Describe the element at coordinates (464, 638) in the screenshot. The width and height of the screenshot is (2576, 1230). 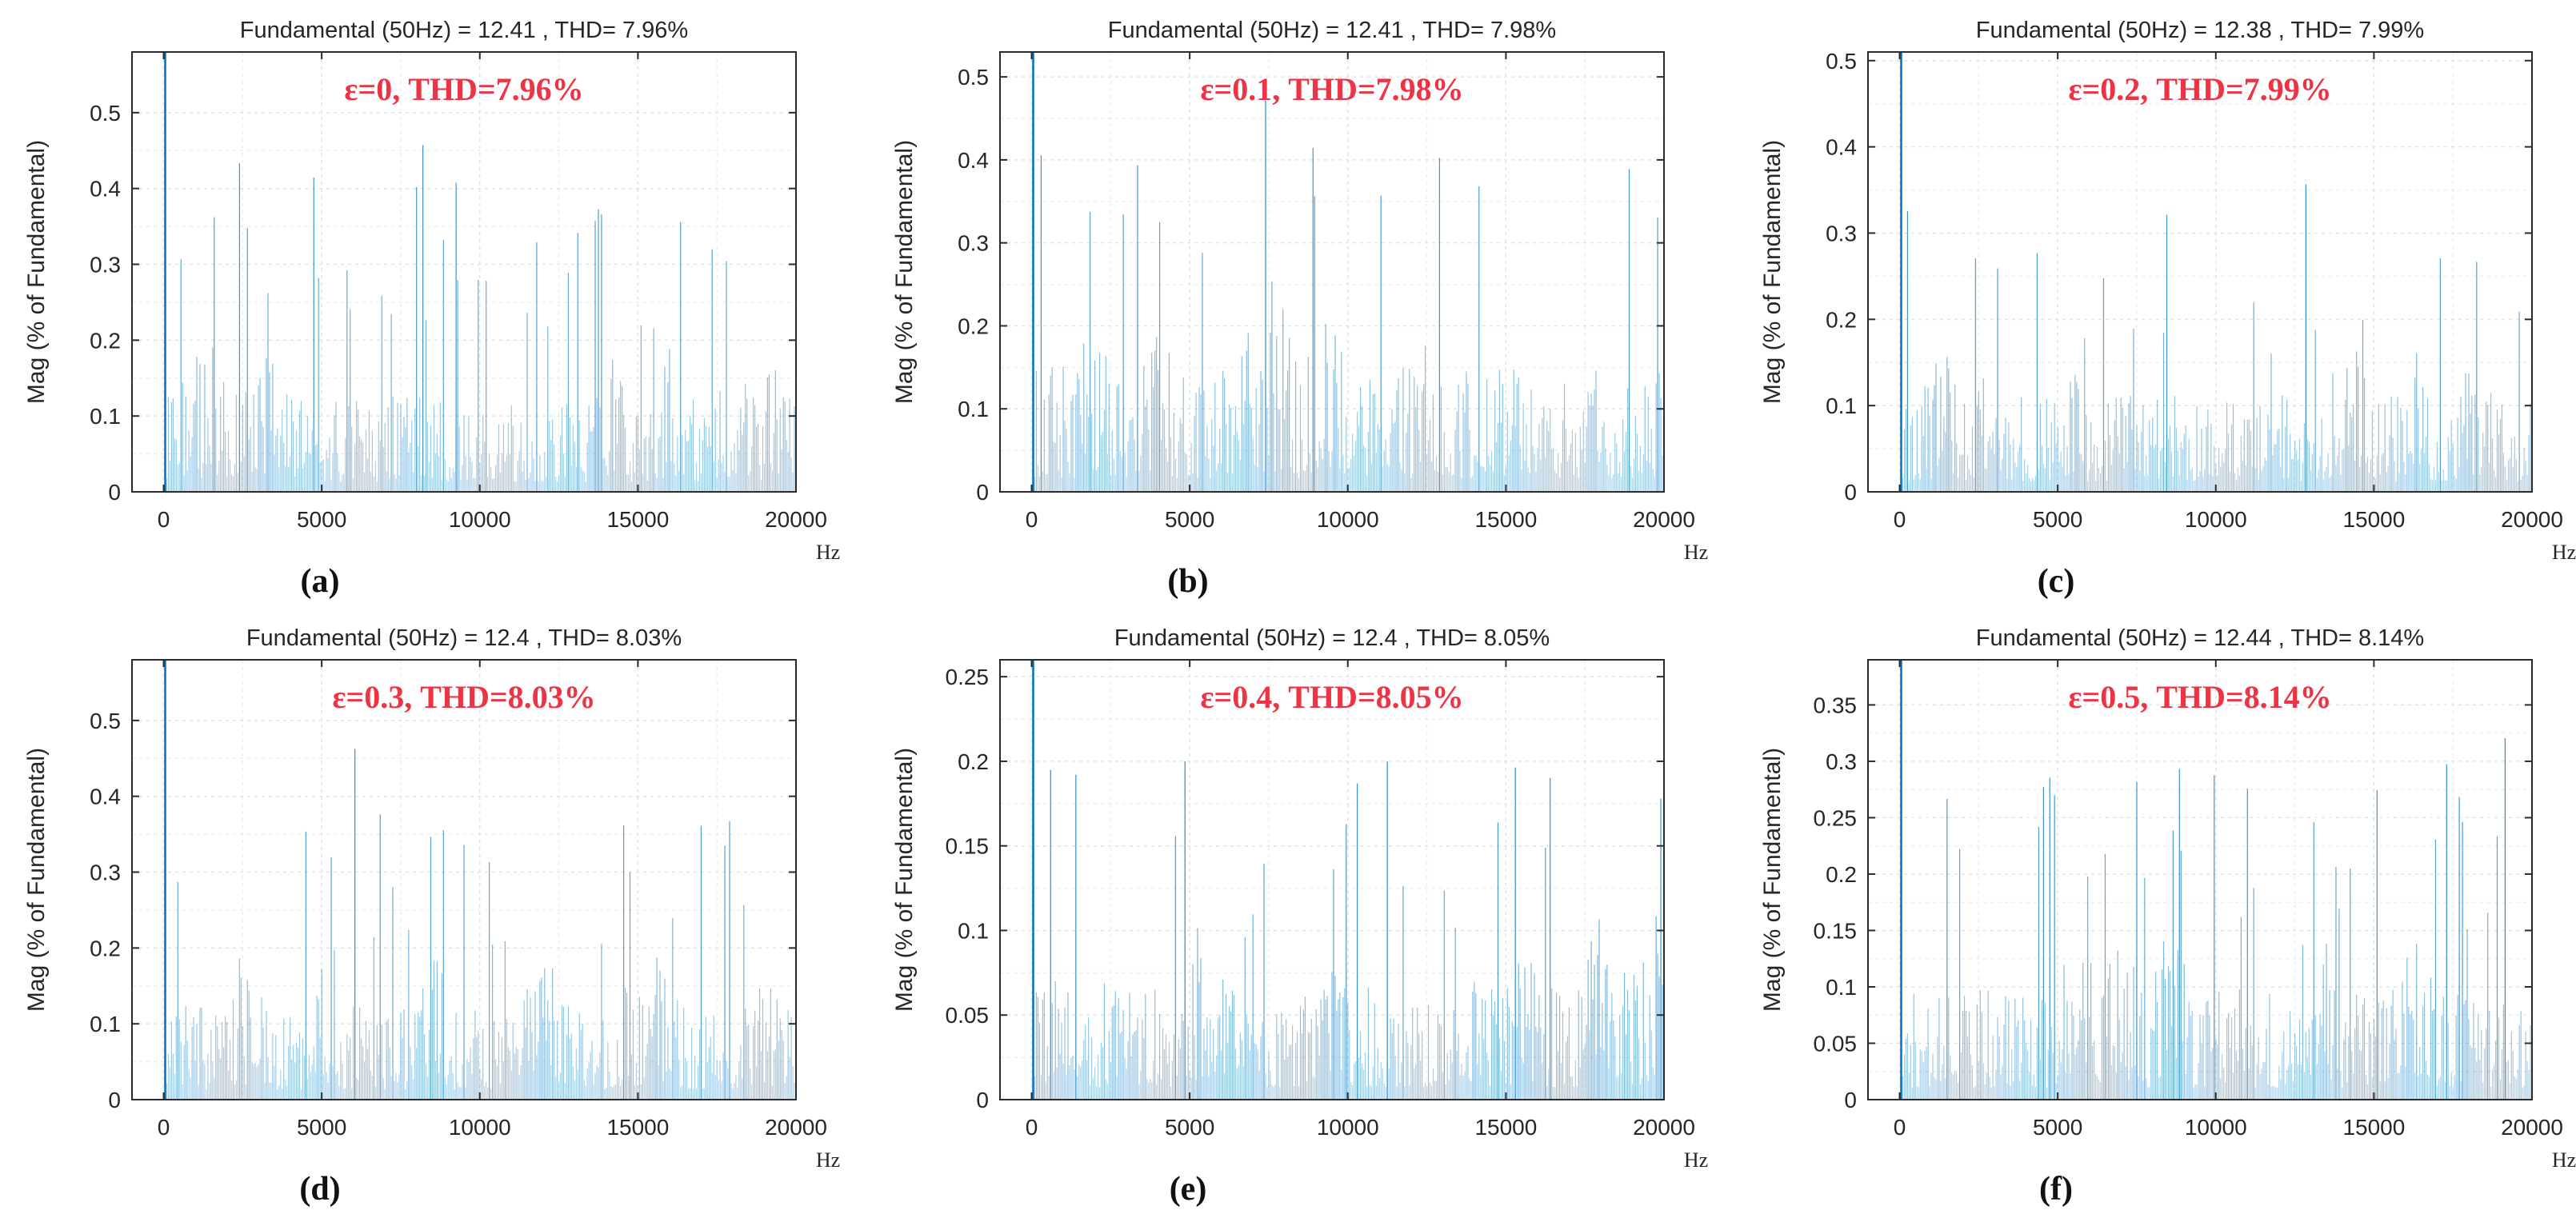
I see `chart-title: Fundamental (50Hz) = 12.4 , THD= 8.03%` at that location.